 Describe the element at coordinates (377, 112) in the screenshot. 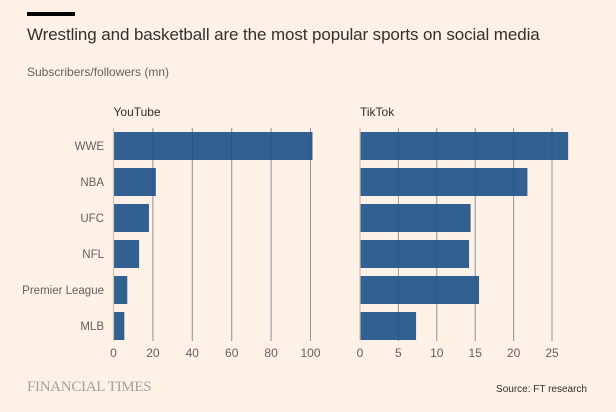

I see `tiktok-panel-title: TikTok` at that location.